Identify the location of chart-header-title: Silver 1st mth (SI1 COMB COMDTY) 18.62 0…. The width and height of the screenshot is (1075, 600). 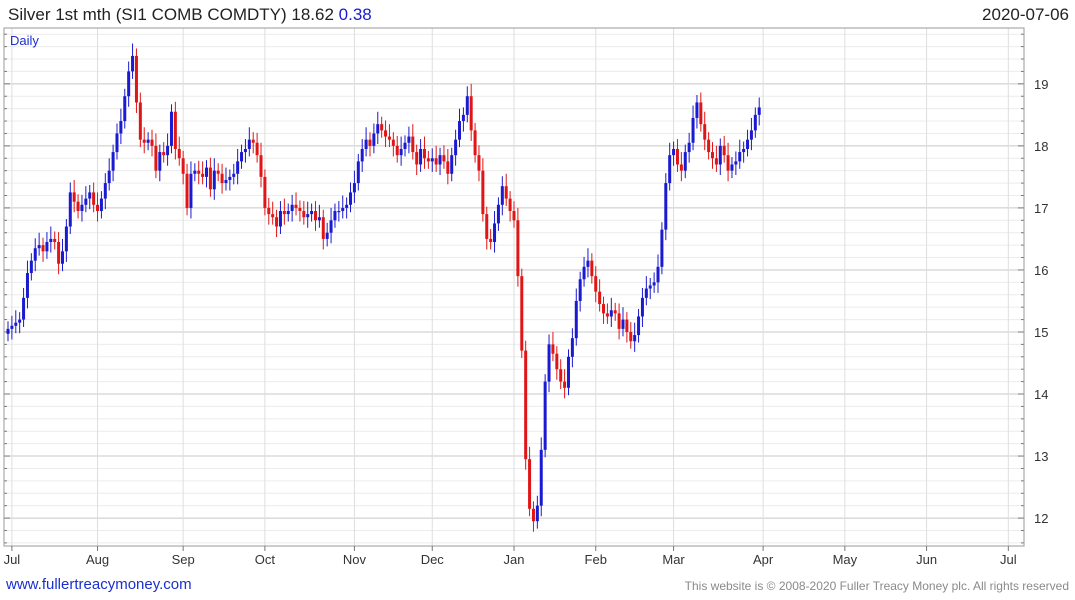
(190, 15).